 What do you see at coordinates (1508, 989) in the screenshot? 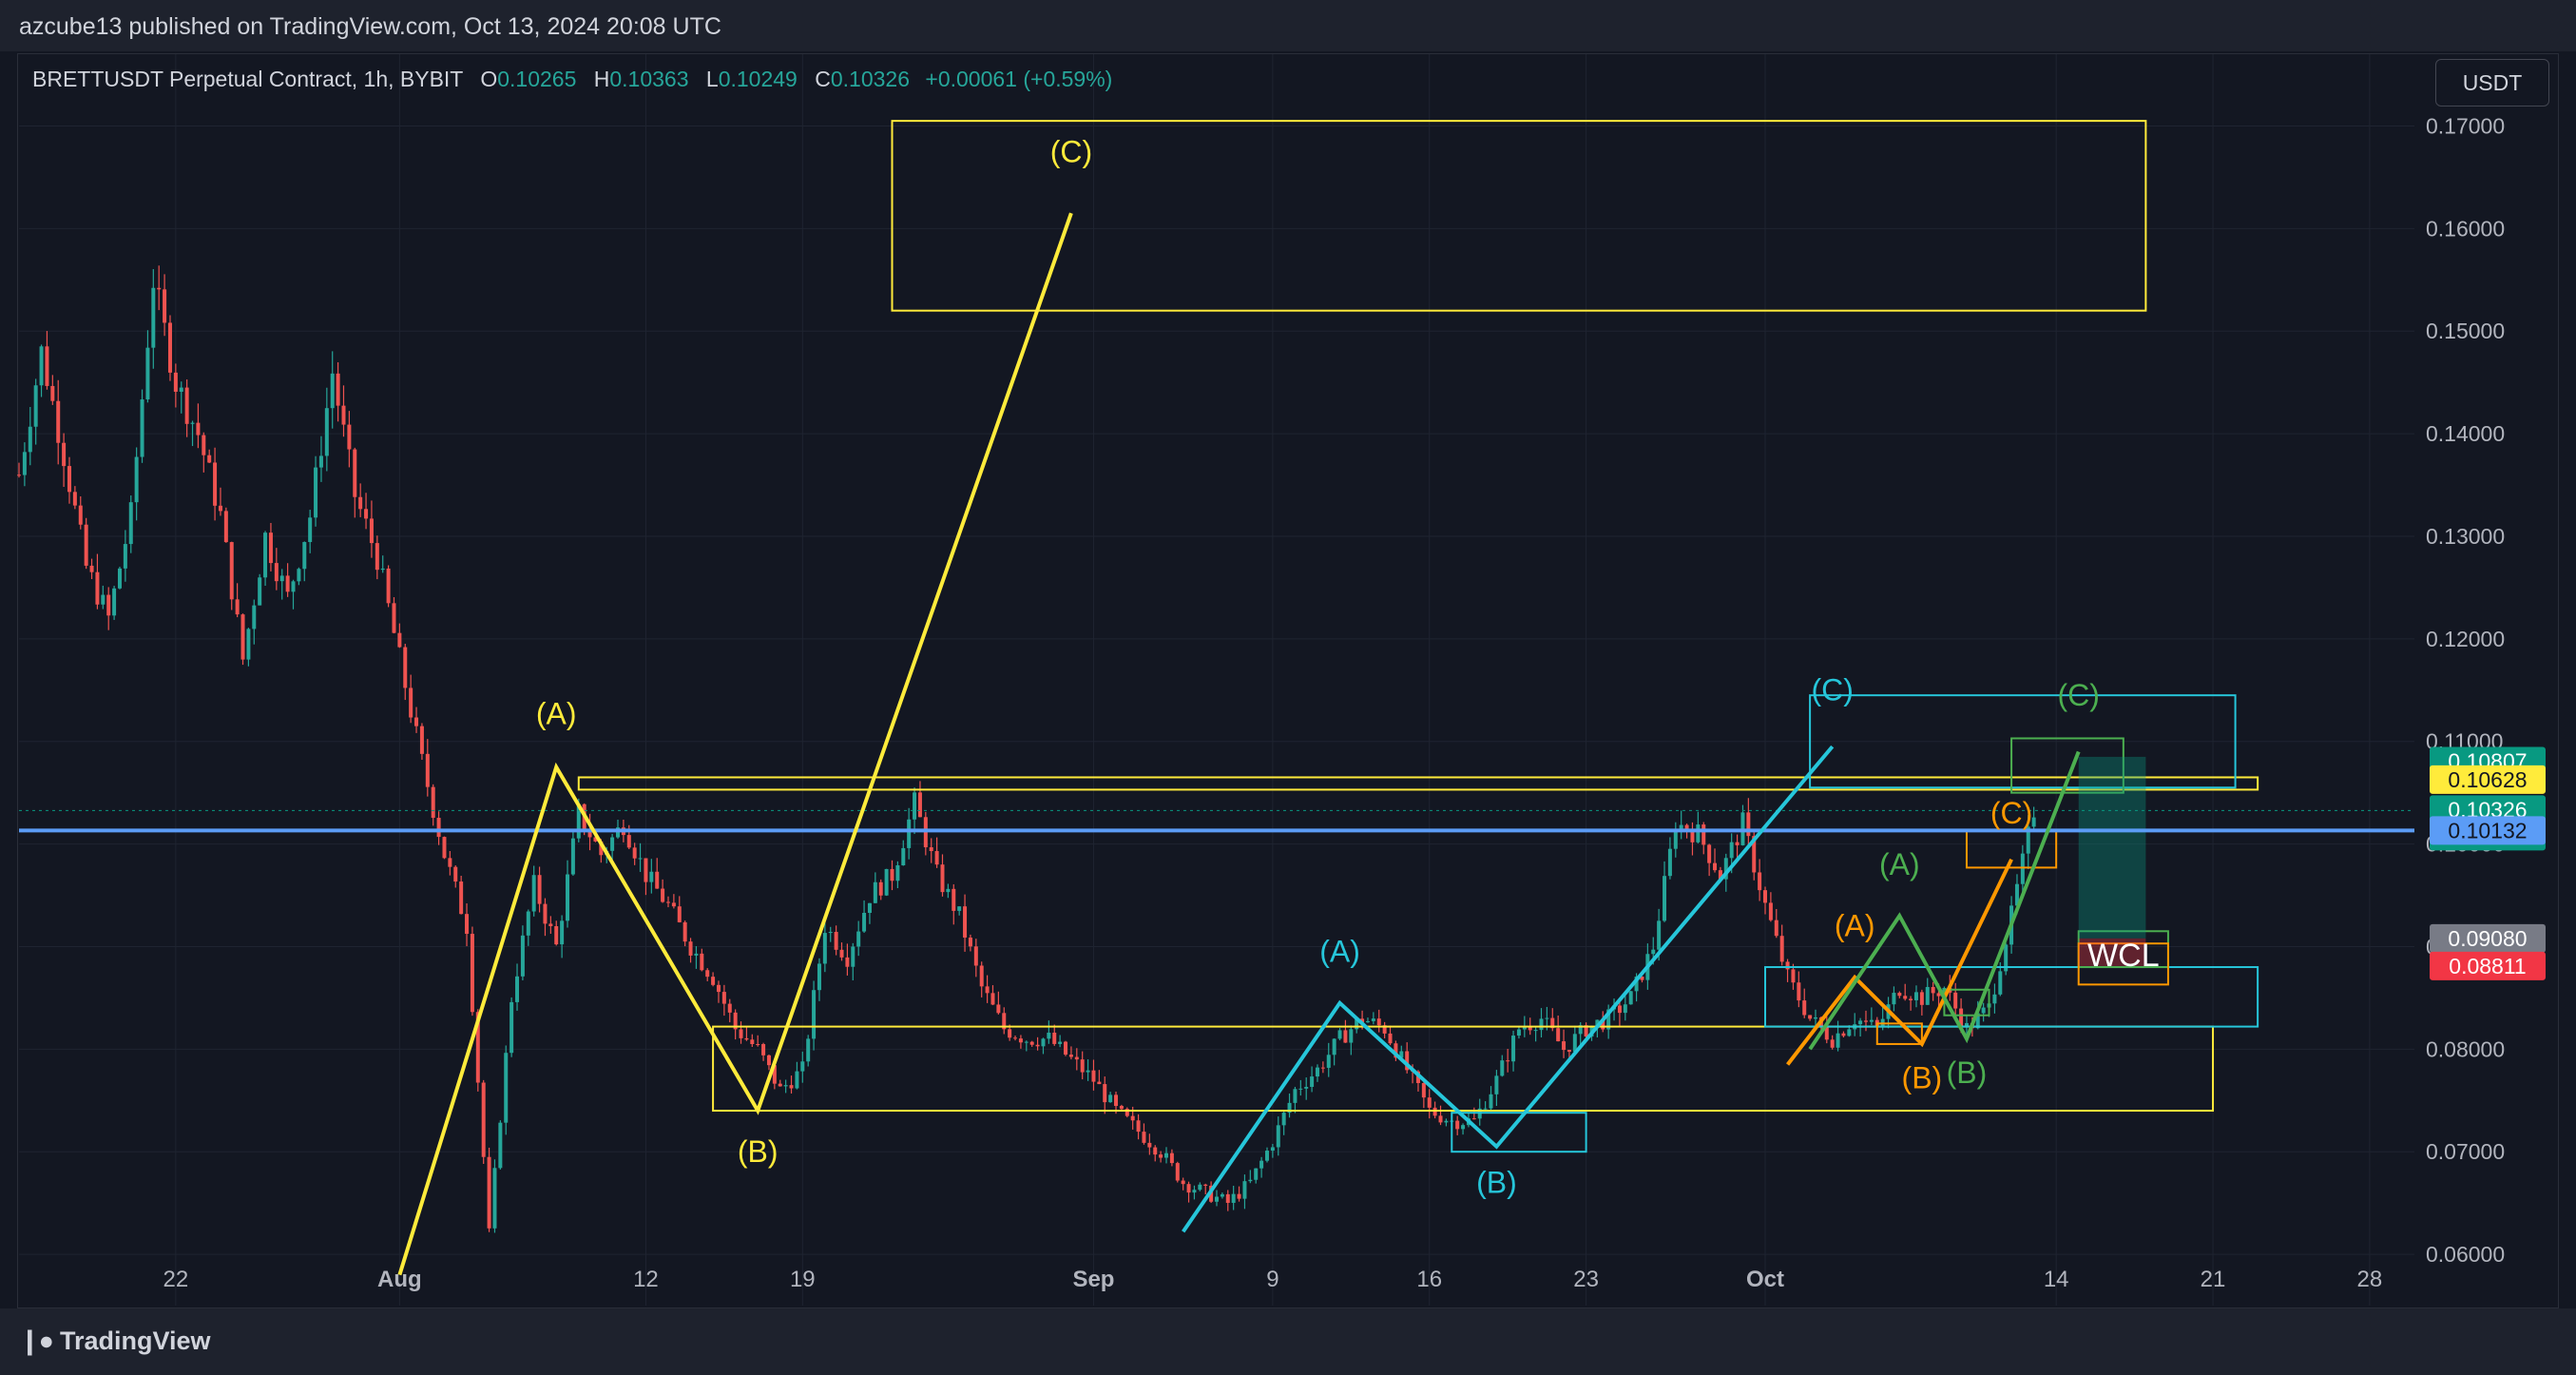
I see `wave-count-line` at bounding box center [1508, 989].